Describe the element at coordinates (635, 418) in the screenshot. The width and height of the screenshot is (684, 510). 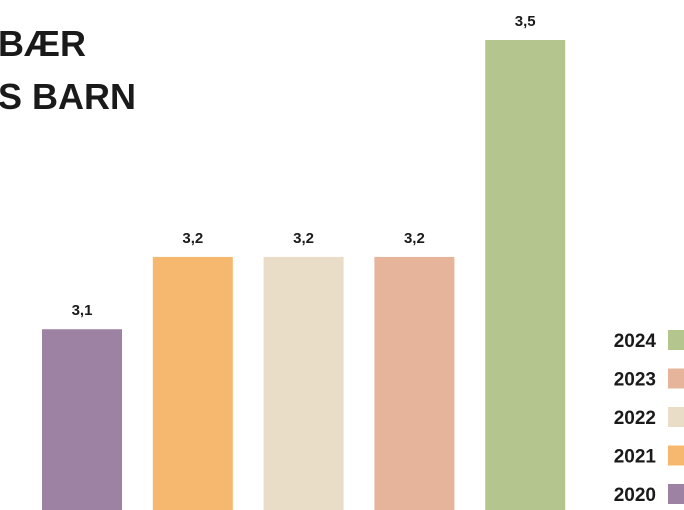
I see `legend-label: 2022` at that location.